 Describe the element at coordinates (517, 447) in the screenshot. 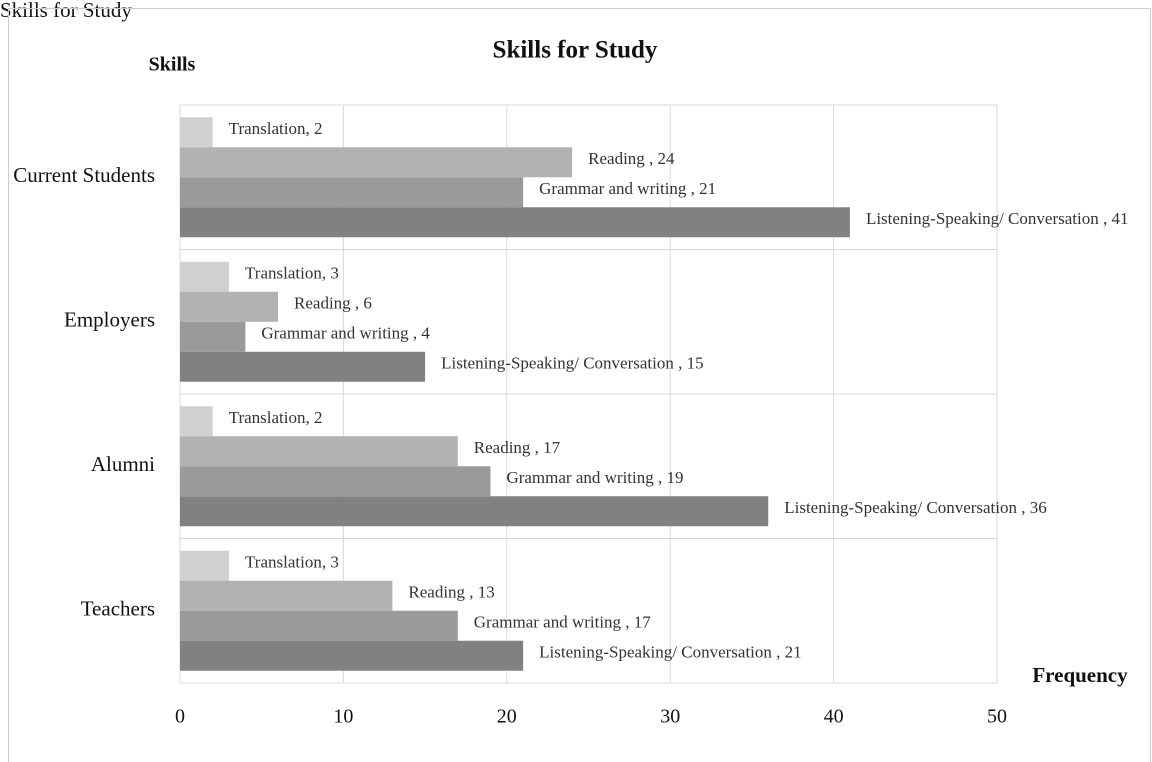

I see `data-label: Reading , 17` at that location.